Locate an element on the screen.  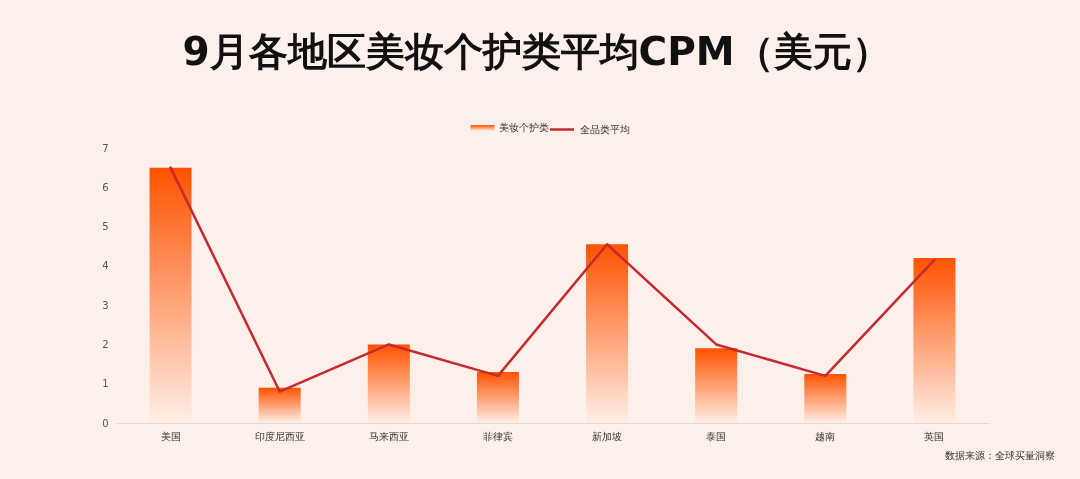
x-tick-label: 英国 is located at coordinates (934, 436).